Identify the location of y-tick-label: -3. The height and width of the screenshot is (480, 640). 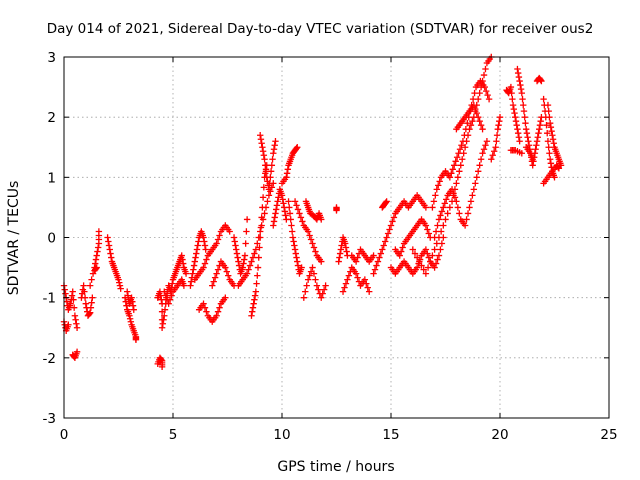
(49, 419).